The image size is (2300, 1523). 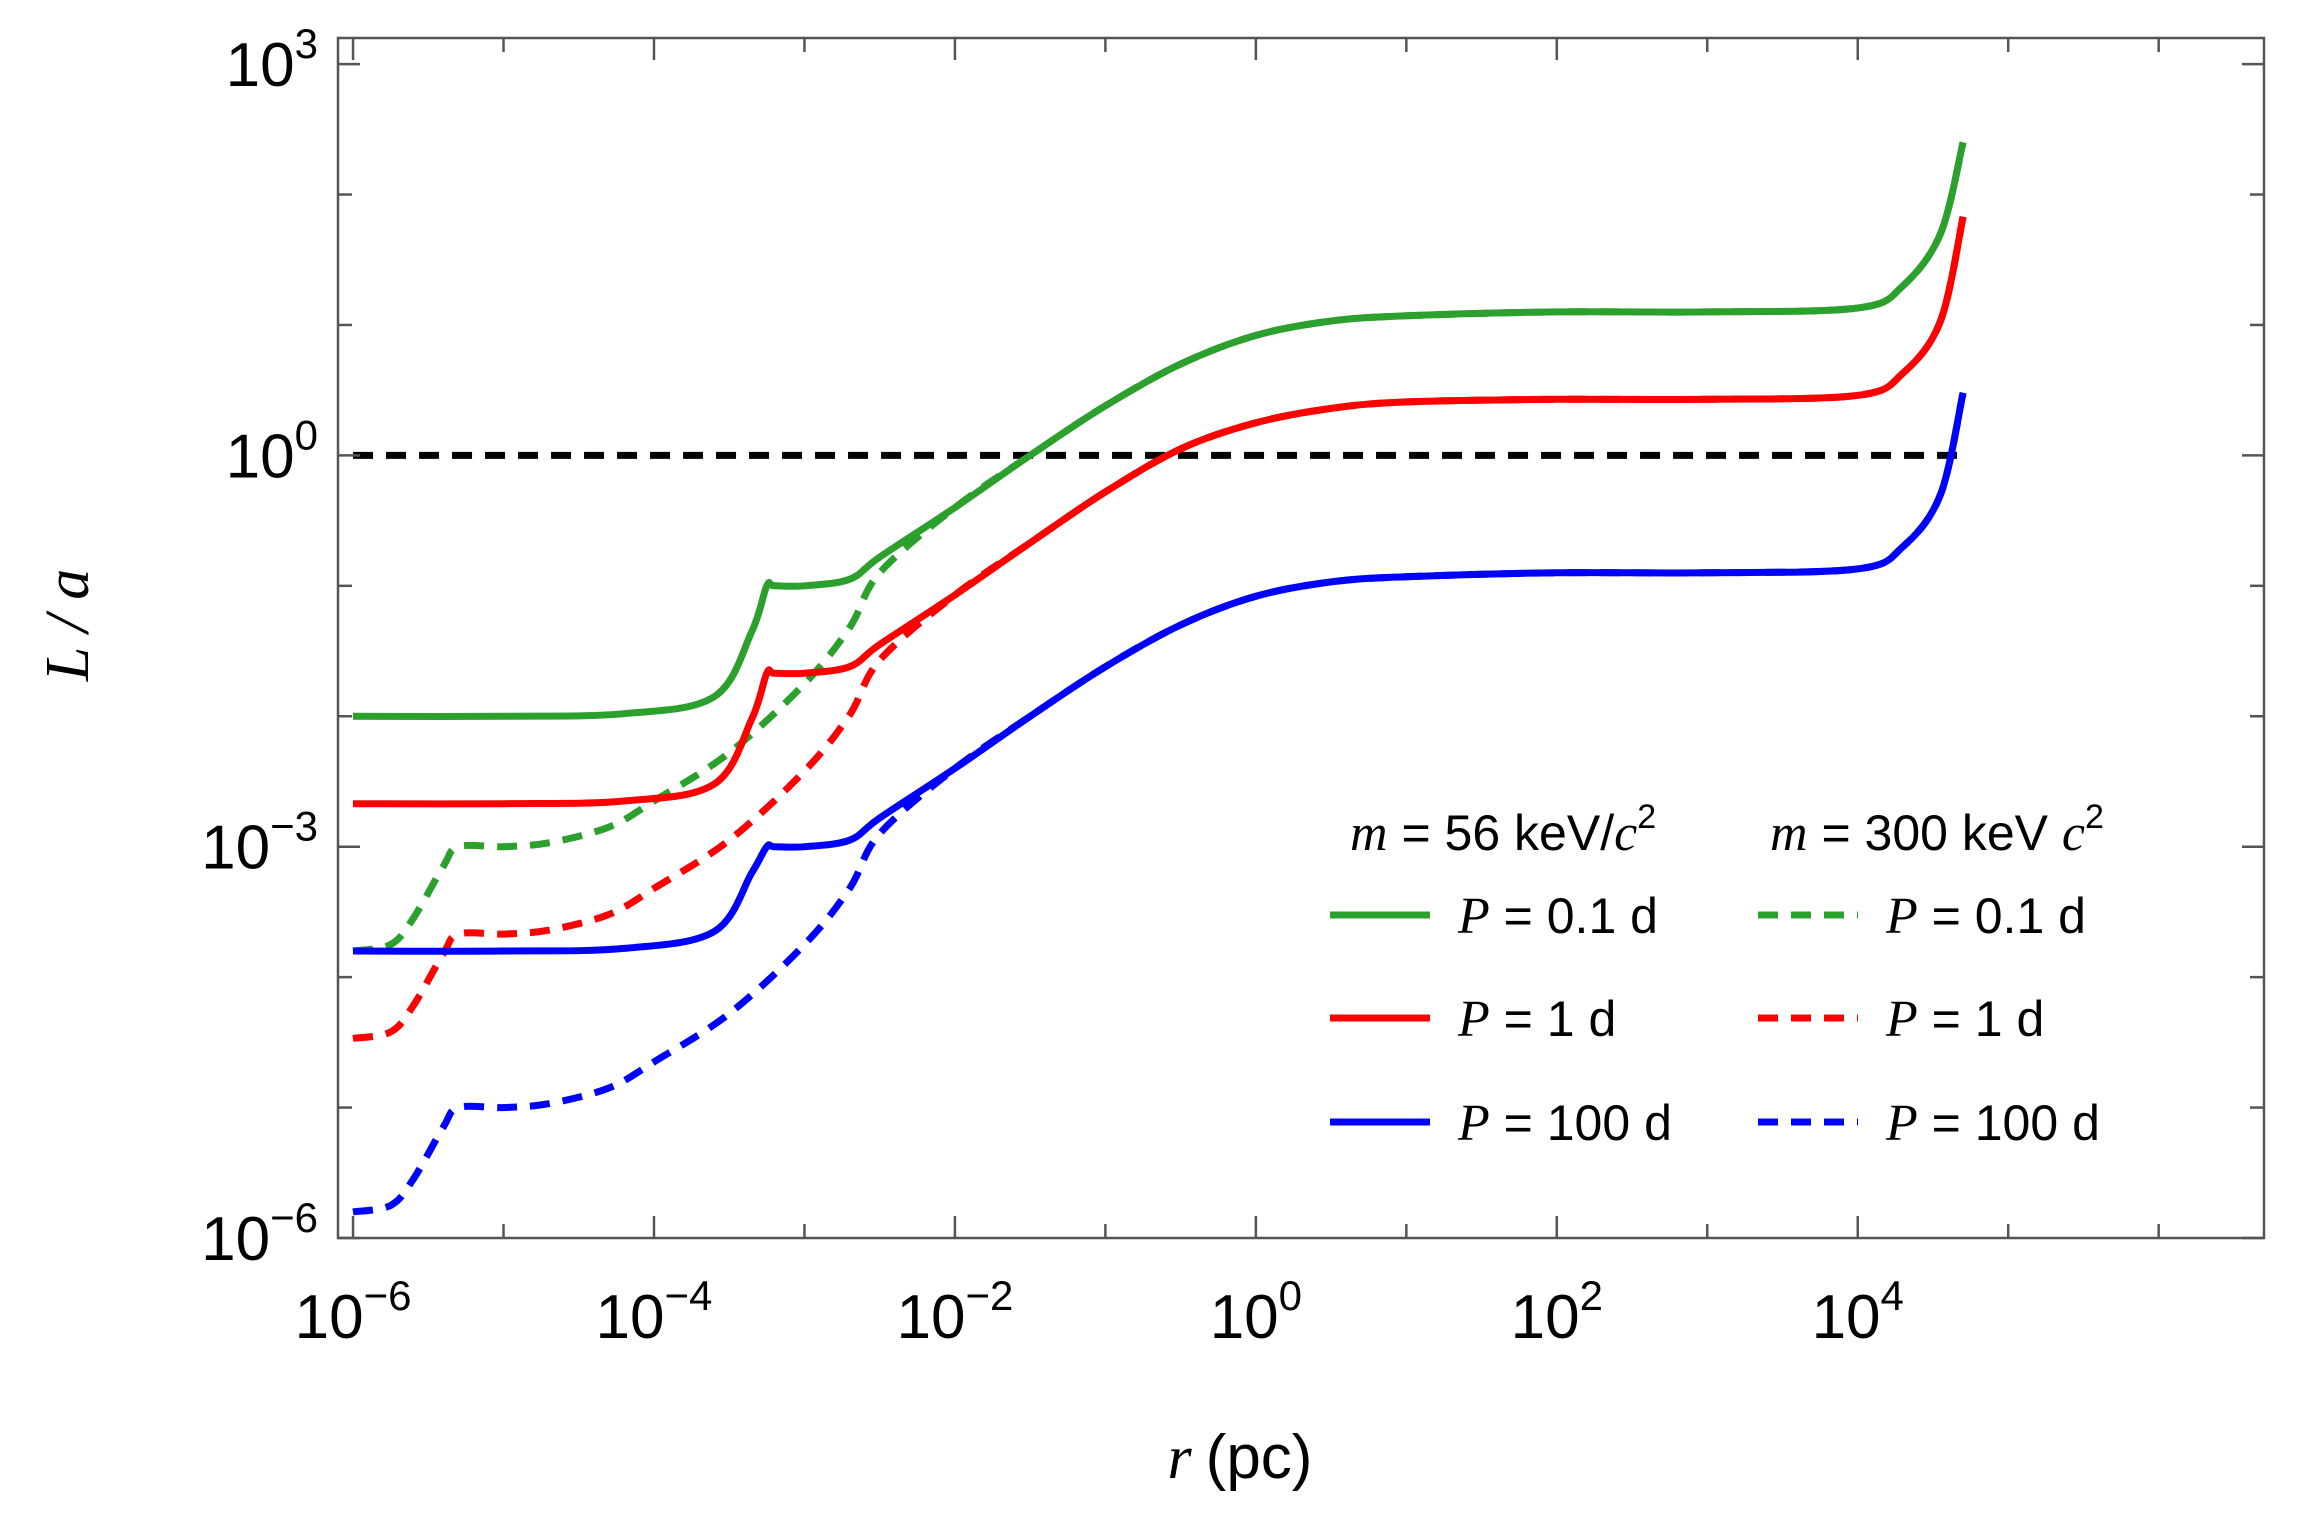 What do you see at coordinates (259, 843) in the screenshot?
I see `y-tick-label: 10⁻³` at bounding box center [259, 843].